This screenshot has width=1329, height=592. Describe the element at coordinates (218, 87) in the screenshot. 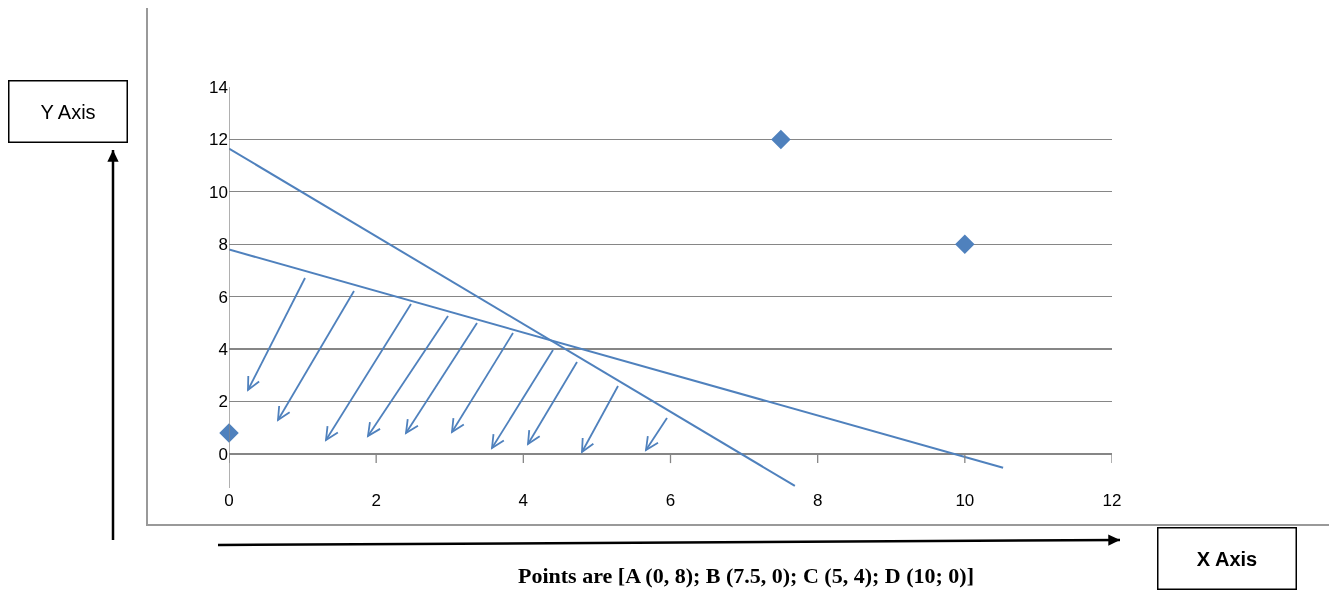

I see `y-tick-label: 14` at that location.